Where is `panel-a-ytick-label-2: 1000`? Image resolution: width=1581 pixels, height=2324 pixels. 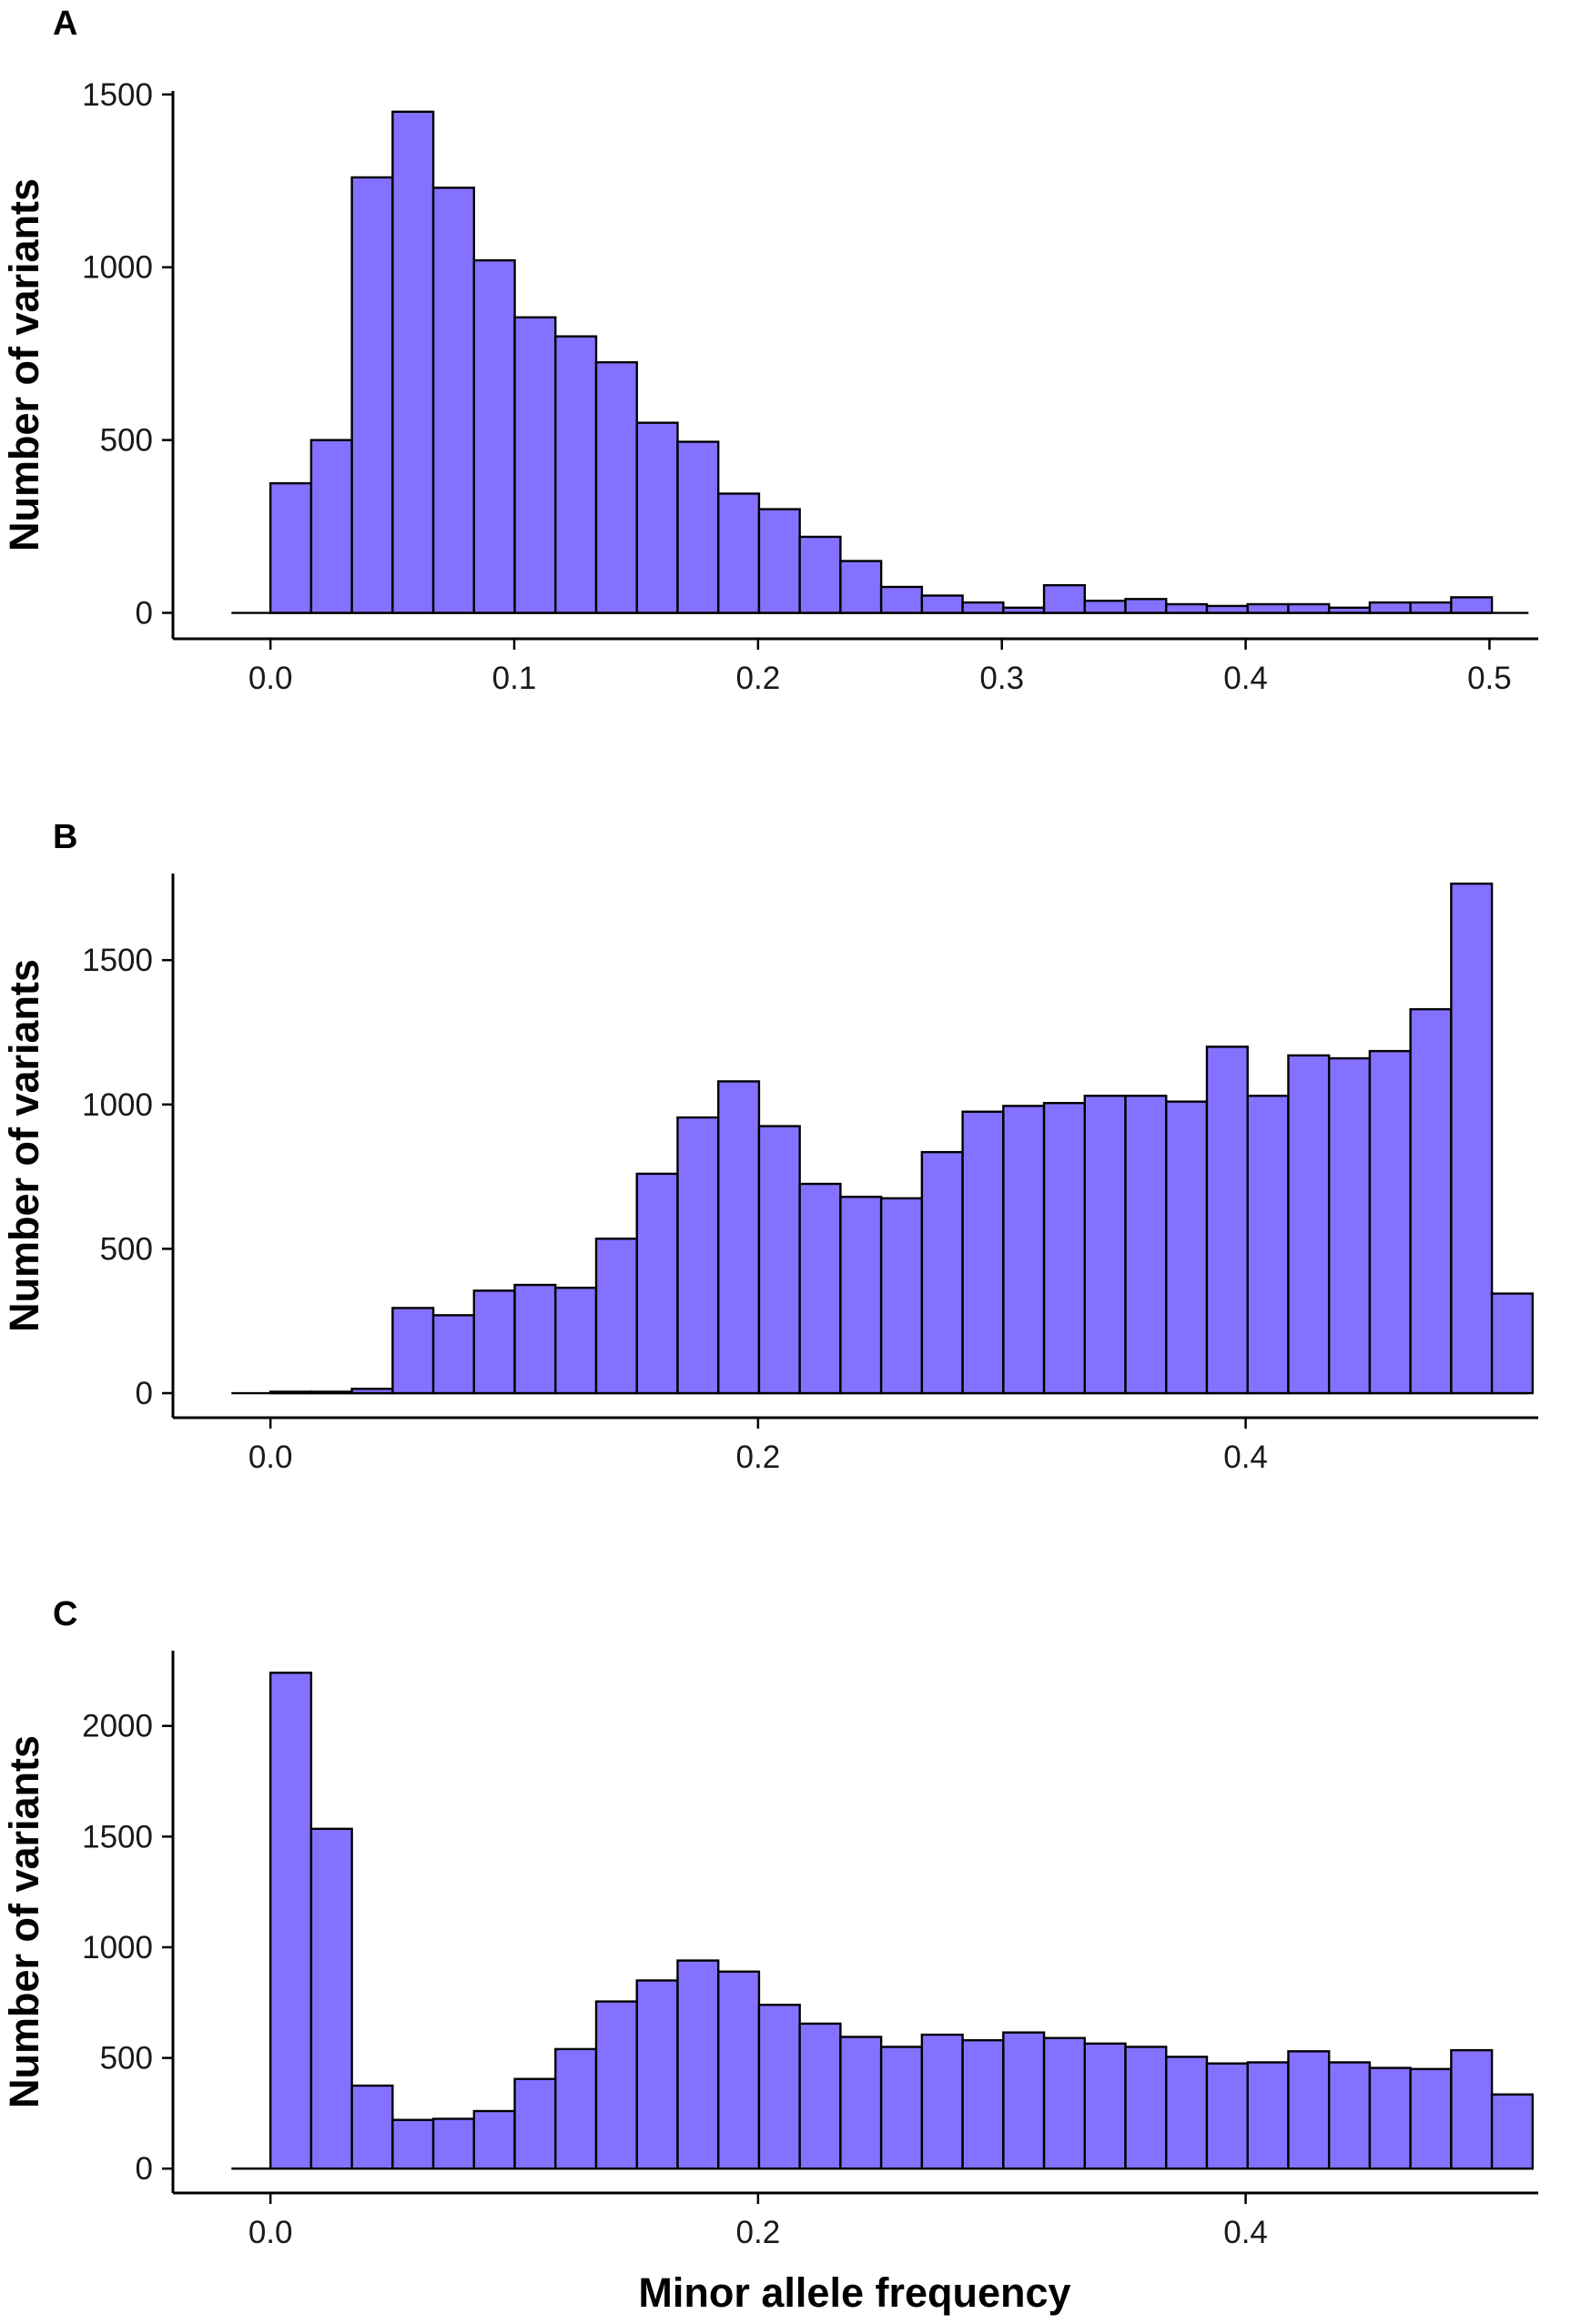 panel-a-ytick-label-2: 1000 is located at coordinates (117, 268).